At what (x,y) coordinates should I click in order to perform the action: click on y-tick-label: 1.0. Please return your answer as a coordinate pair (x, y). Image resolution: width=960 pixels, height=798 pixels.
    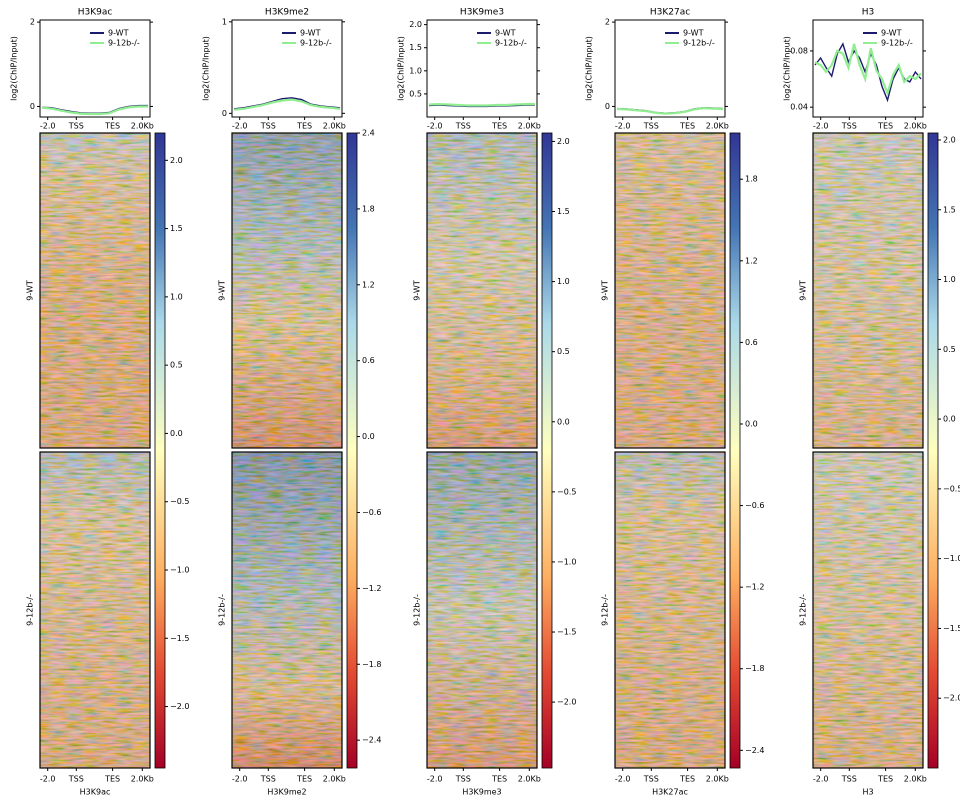
    Looking at the image, I should click on (415, 70).